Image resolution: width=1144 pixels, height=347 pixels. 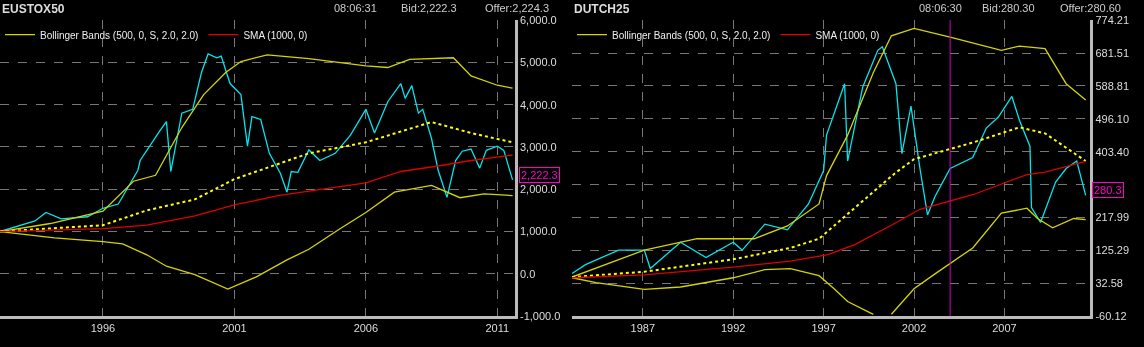 I want to click on y-tick-label: 0.0, so click(x=528, y=273).